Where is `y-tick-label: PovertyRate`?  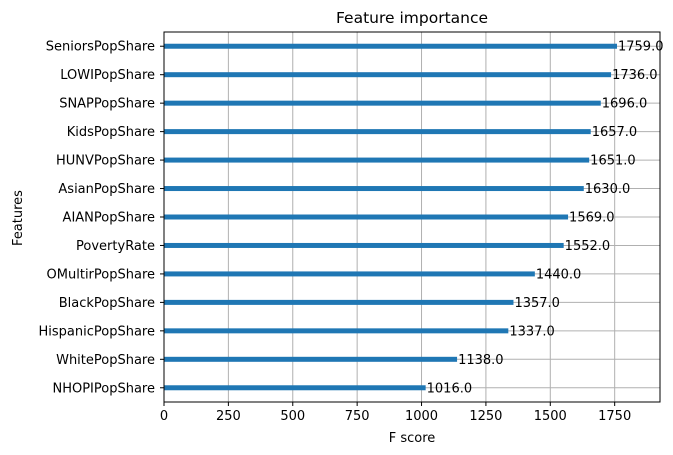
y-tick-label: PovertyRate is located at coordinates (115, 246).